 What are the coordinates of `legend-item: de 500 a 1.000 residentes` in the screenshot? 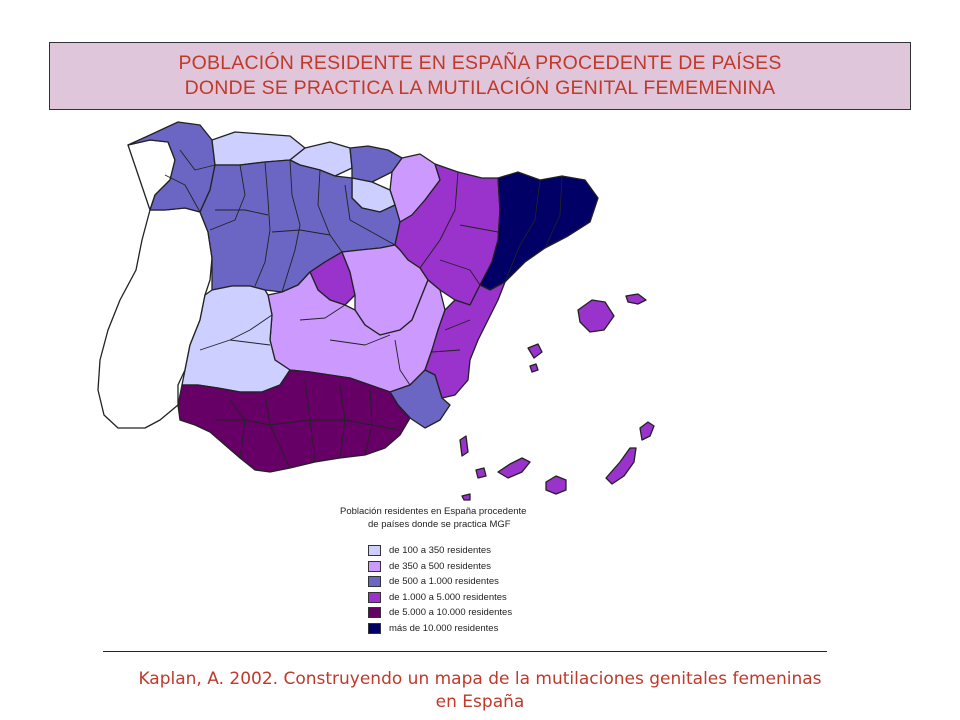 It's located at (474, 582).